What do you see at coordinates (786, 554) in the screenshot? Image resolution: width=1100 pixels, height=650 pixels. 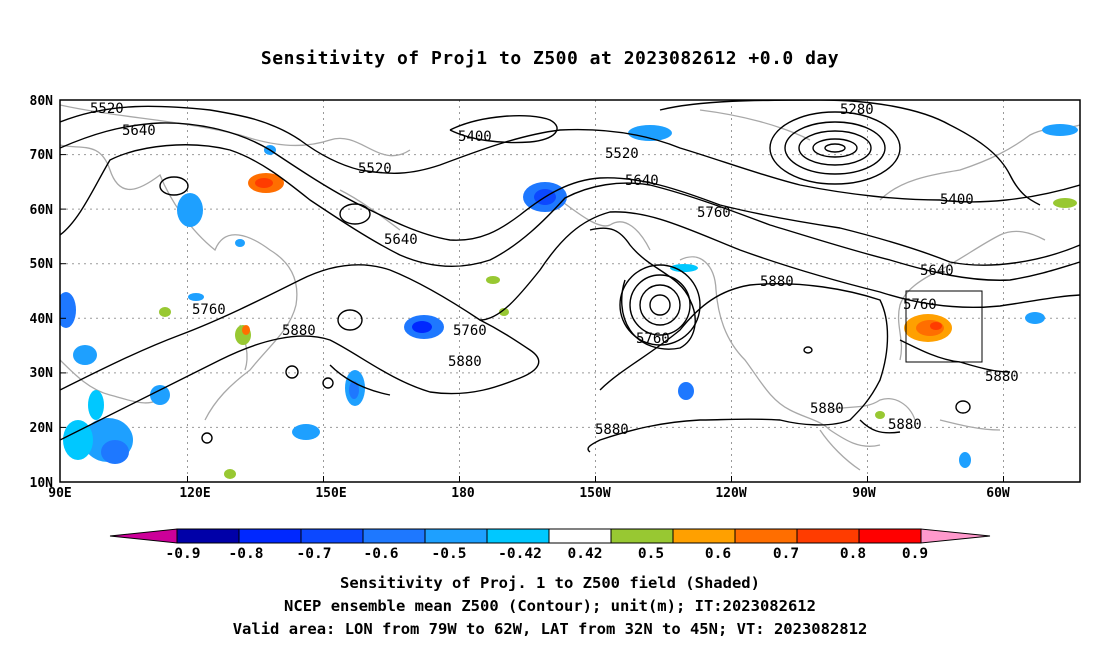 I see `colorbar-label: 0.7` at bounding box center [786, 554].